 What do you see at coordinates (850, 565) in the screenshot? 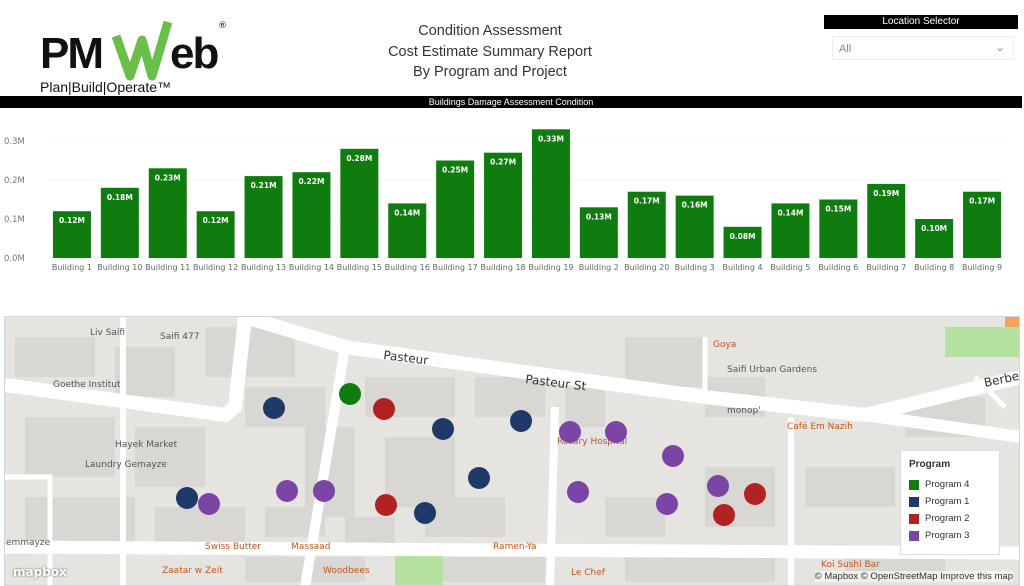
I see `map-label: Koi Sushi Bar` at bounding box center [850, 565].